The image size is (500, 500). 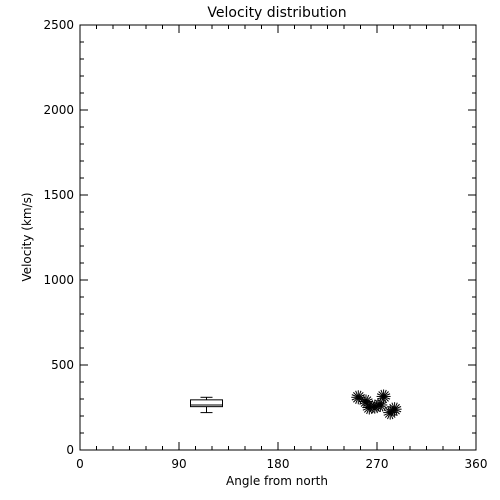 What do you see at coordinates (80, 464) in the screenshot?
I see `x-tick-label: 0` at bounding box center [80, 464].